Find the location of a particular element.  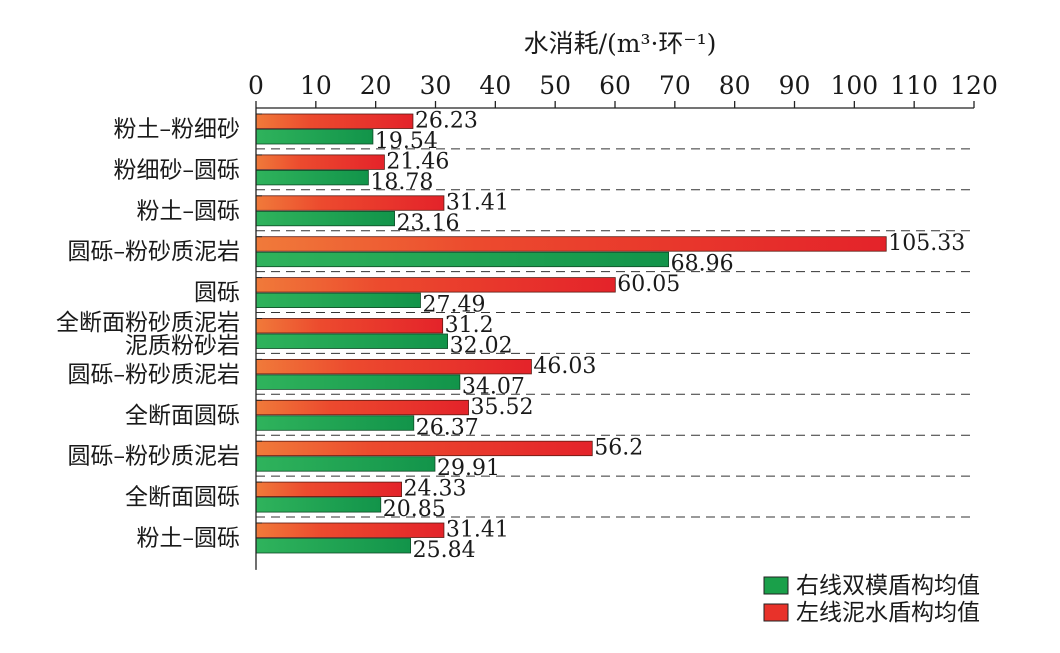

x-tick-label: 60 is located at coordinates (615, 85).